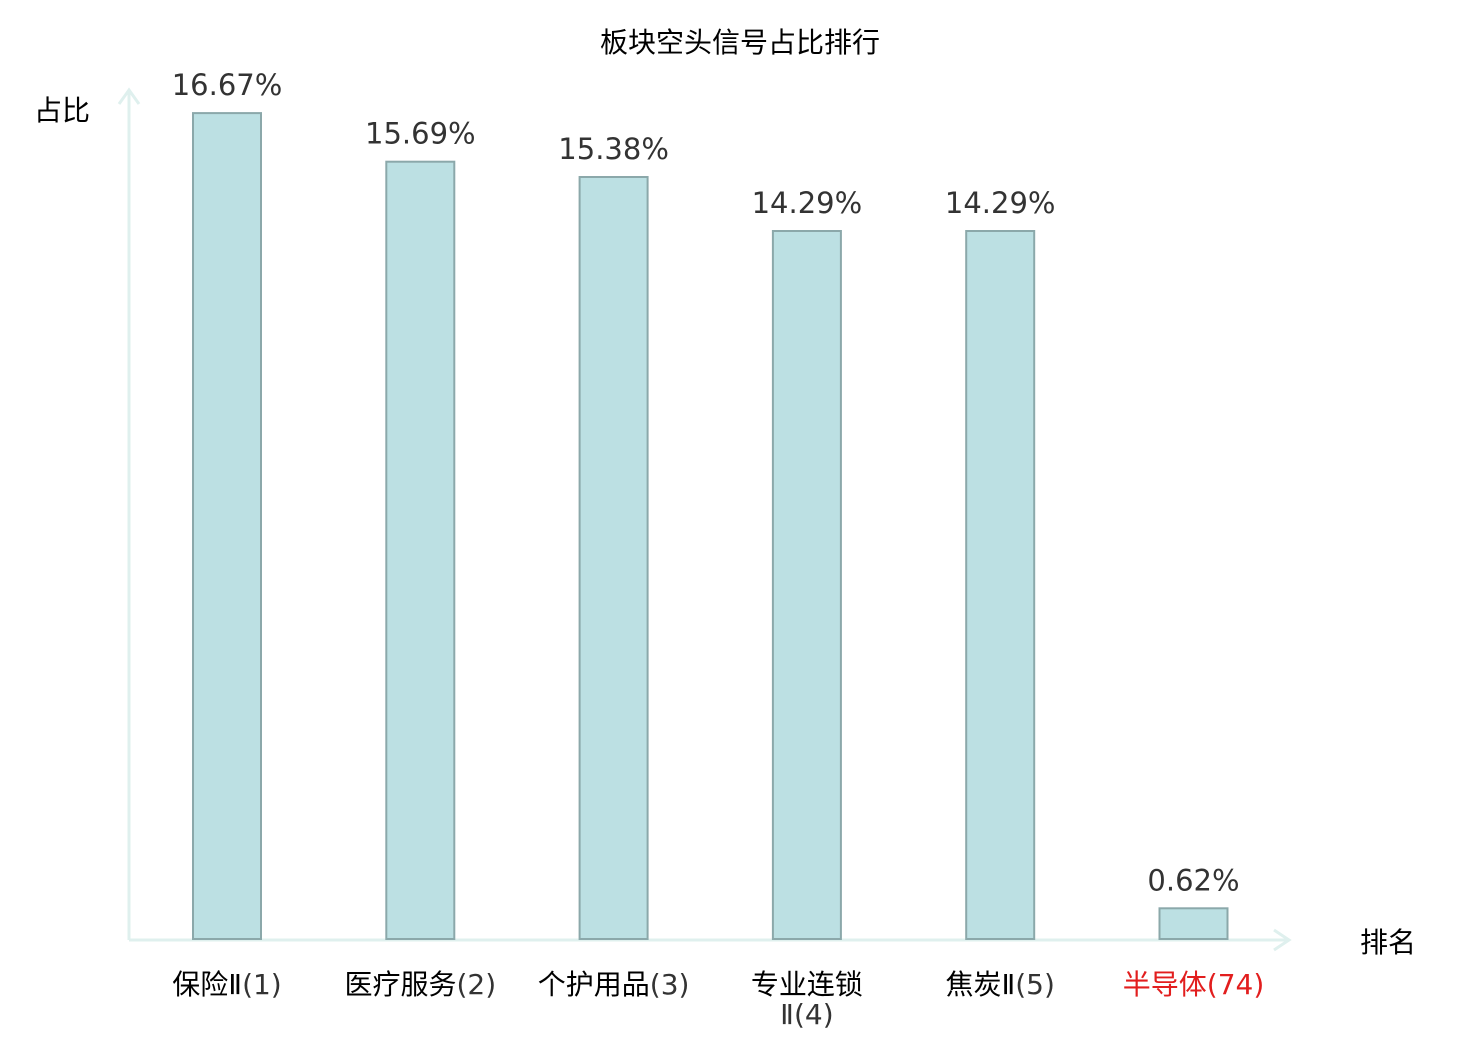 This screenshot has height=1040, width=1480. Describe the element at coordinates (999, 984) in the screenshot. I see `category-label-5: 焦炭Ⅱ(5)` at that location.